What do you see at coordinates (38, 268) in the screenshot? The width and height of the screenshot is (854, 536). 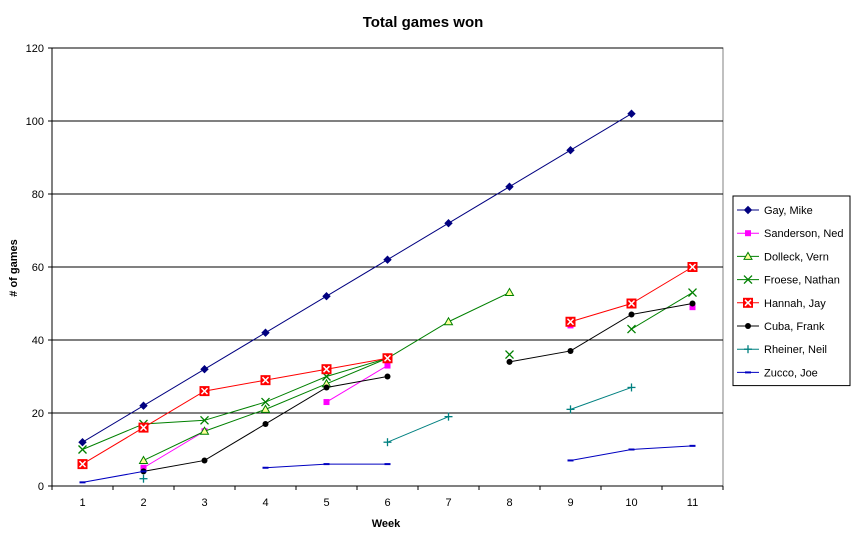 I see `y-tick-label: 60` at bounding box center [38, 268].